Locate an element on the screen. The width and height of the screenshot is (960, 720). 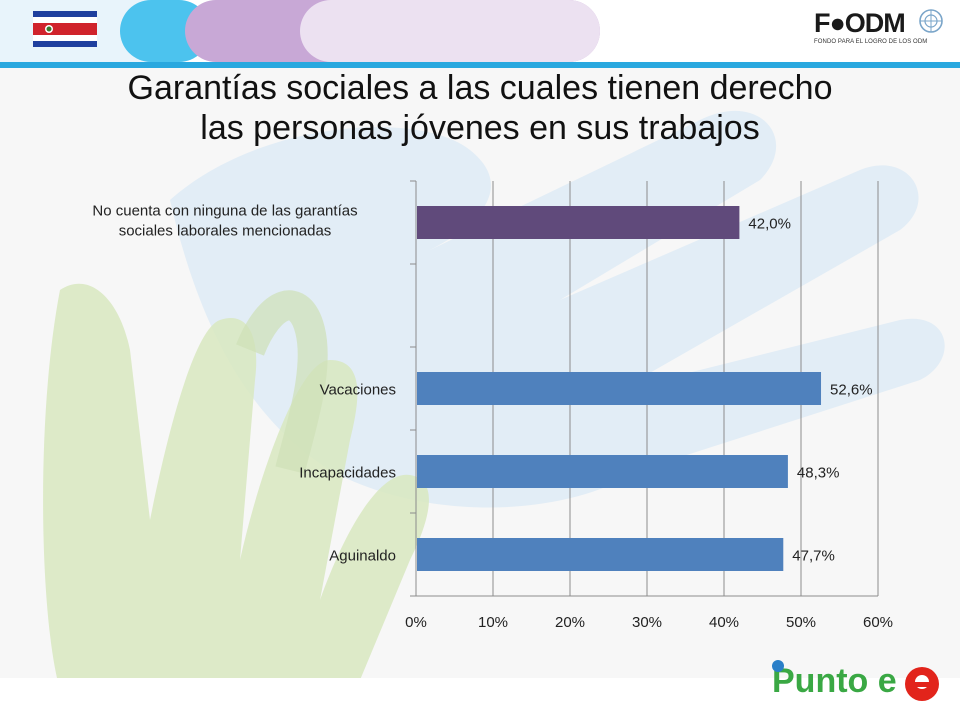
slide-title-line-2: las personas jóvenes en sus trabajos is located at coordinates (480, 128).